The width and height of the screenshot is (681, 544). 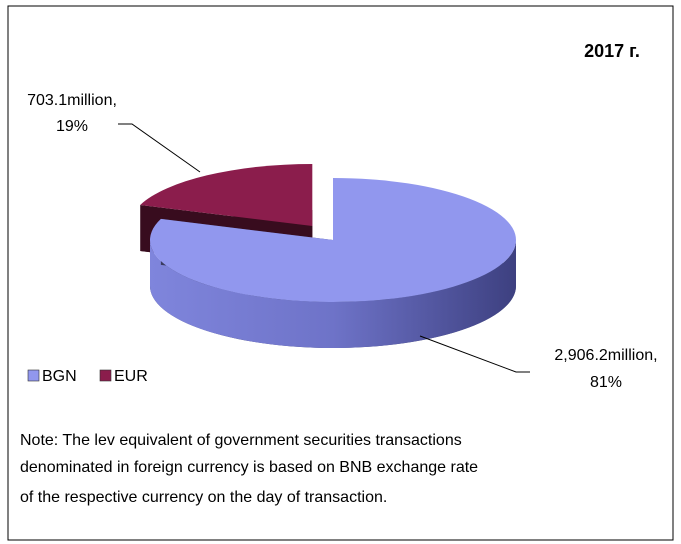 What do you see at coordinates (72, 126) in the screenshot?
I see `percent-label: 19%` at bounding box center [72, 126].